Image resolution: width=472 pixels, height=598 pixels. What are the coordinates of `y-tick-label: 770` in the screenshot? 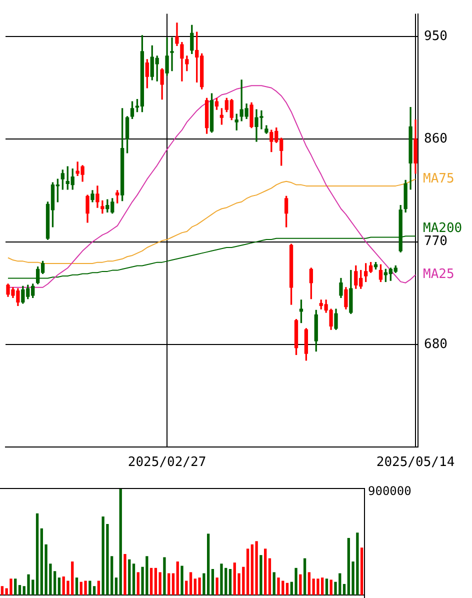 It's located at (436, 242).